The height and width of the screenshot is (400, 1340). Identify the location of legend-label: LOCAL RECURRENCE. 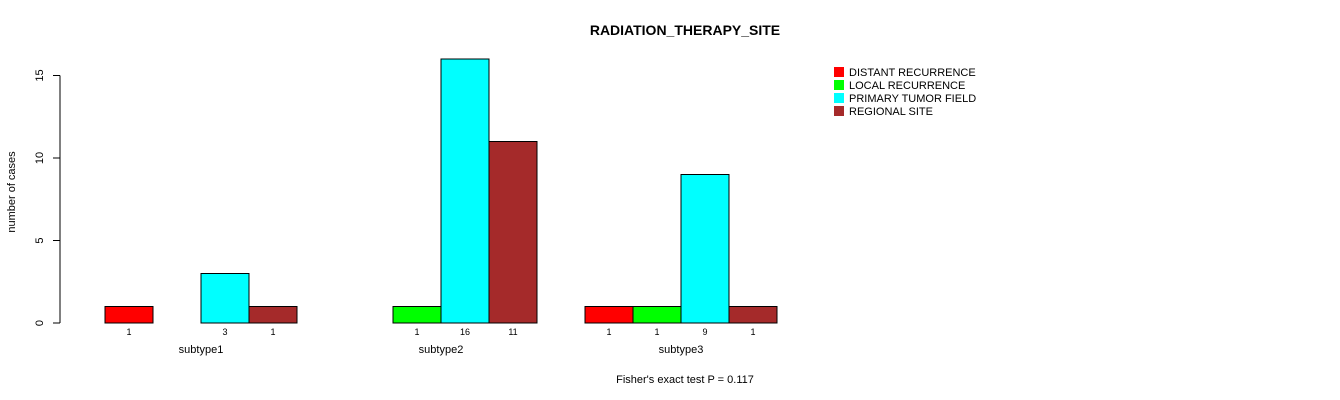
(907, 86).